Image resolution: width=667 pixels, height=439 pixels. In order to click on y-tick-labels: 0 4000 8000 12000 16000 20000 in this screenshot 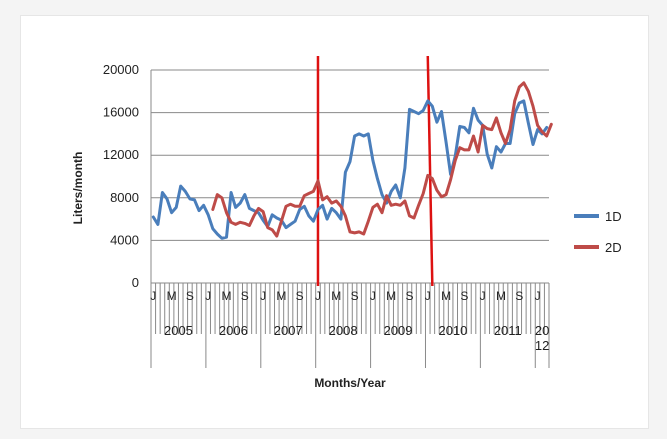, I will do `click(121, 176)`.